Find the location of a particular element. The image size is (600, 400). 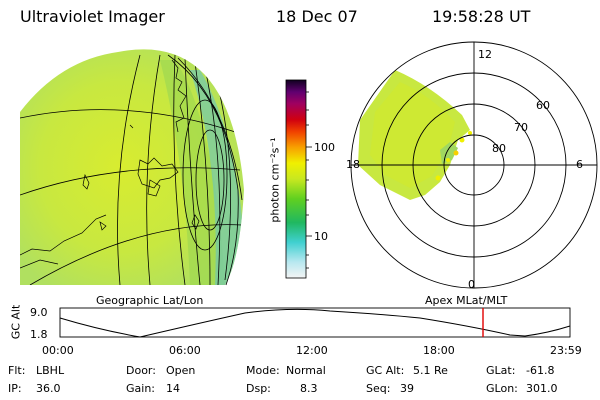

gain-value: 14 is located at coordinates (173, 388).